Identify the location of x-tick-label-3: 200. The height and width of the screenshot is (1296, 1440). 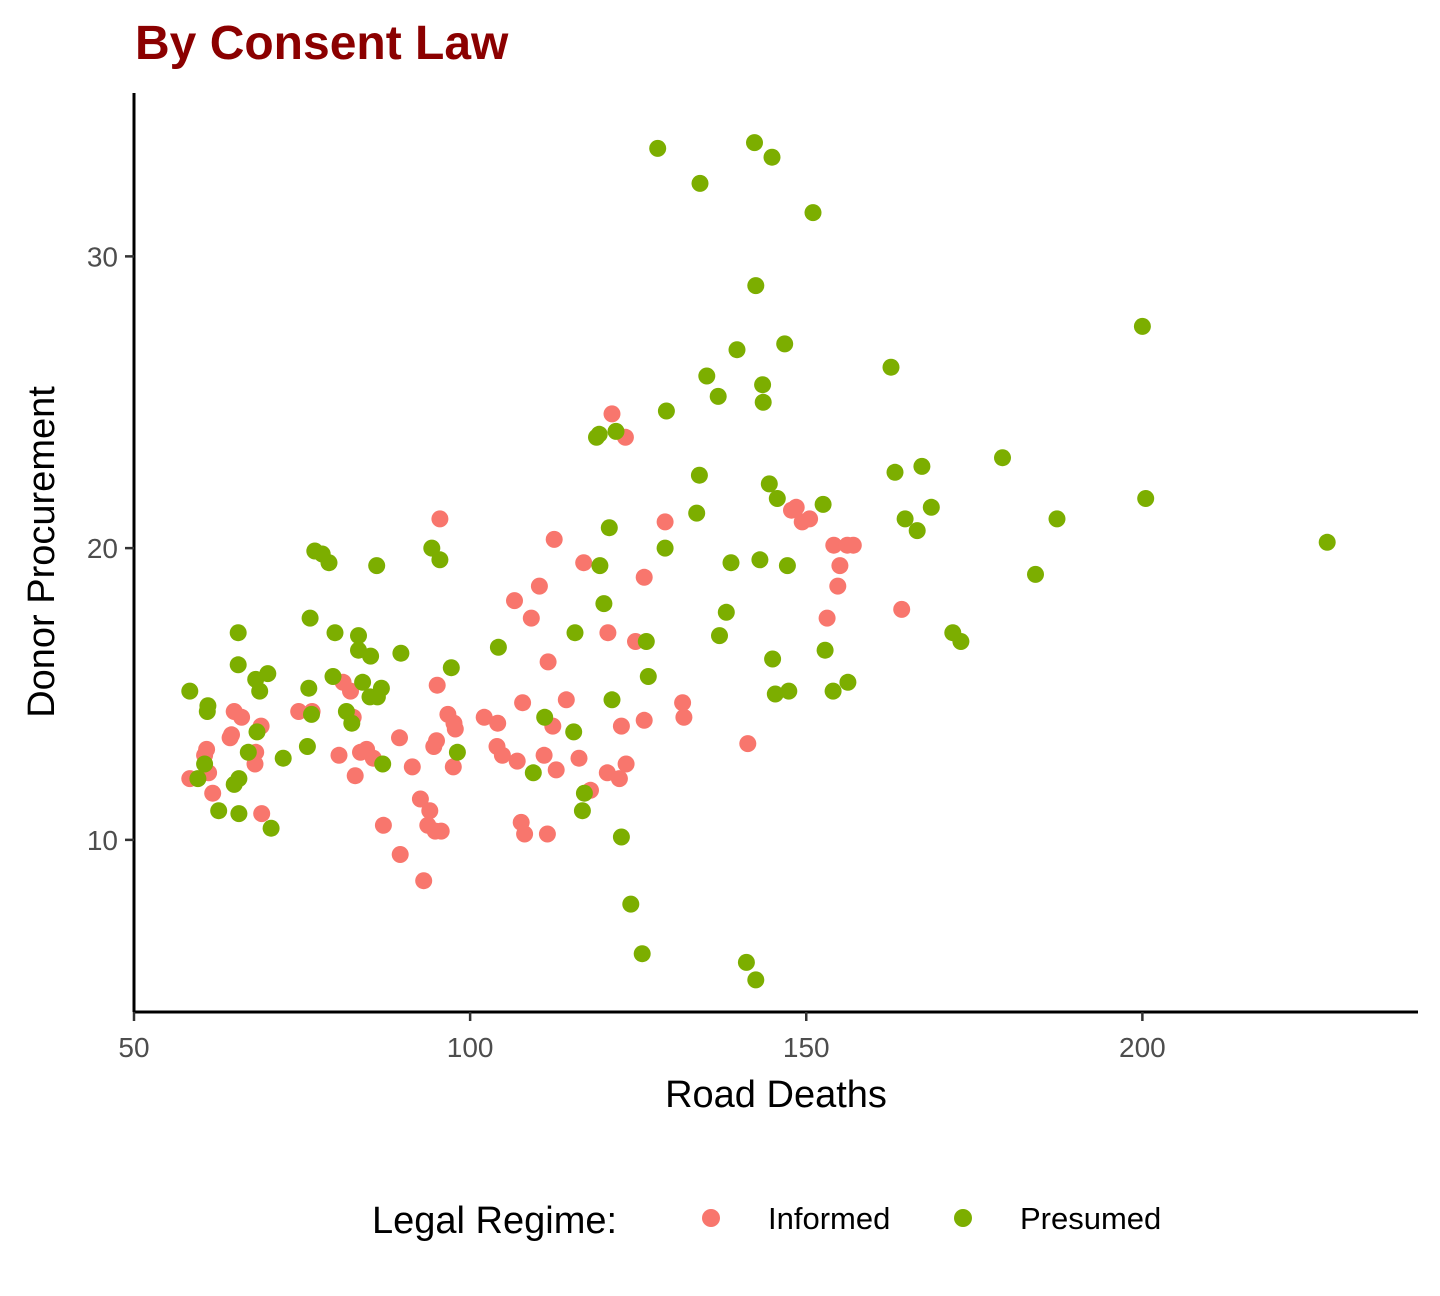
(1142, 1047).